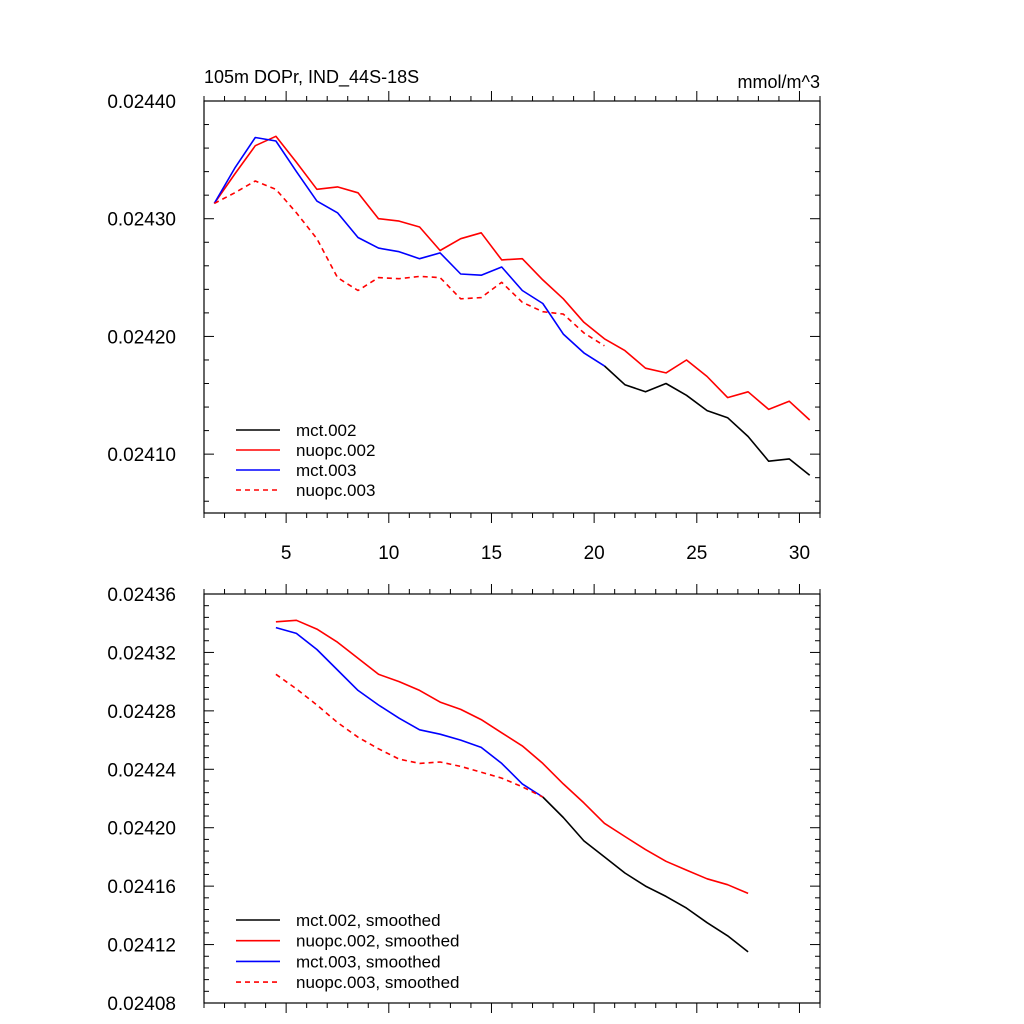 The image size is (1024, 1024). Describe the element at coordinates (326, 430) in the screenshot. I see `top-legend-label-1: mct.002` at that location.